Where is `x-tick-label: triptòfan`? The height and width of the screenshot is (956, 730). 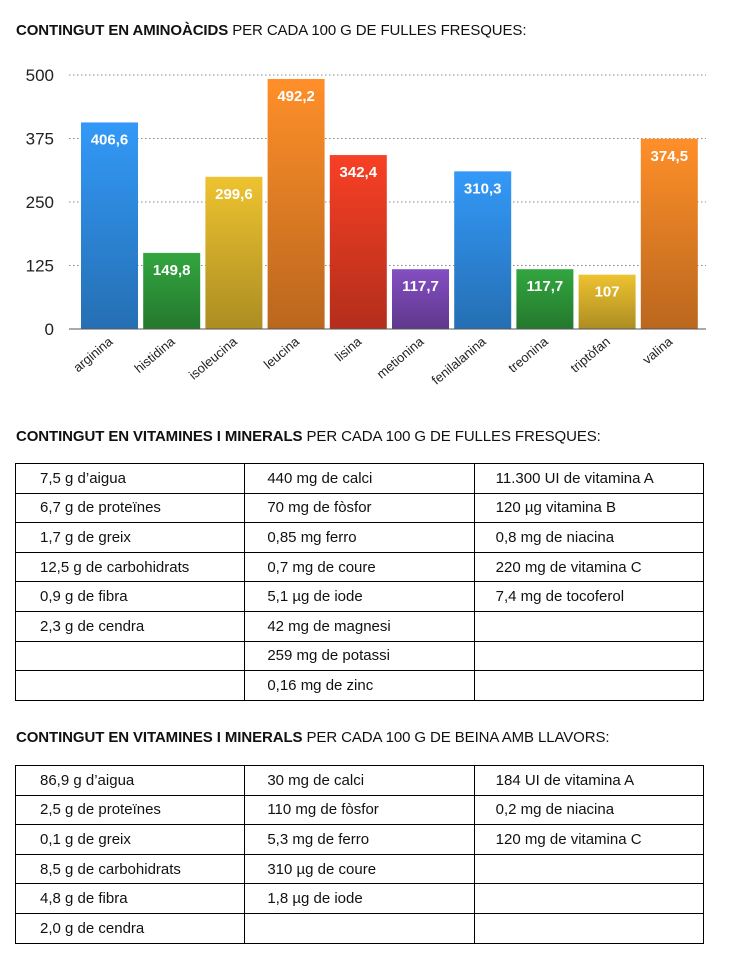
x-tick-label: triptòfan is located at coordinates (590, 355).